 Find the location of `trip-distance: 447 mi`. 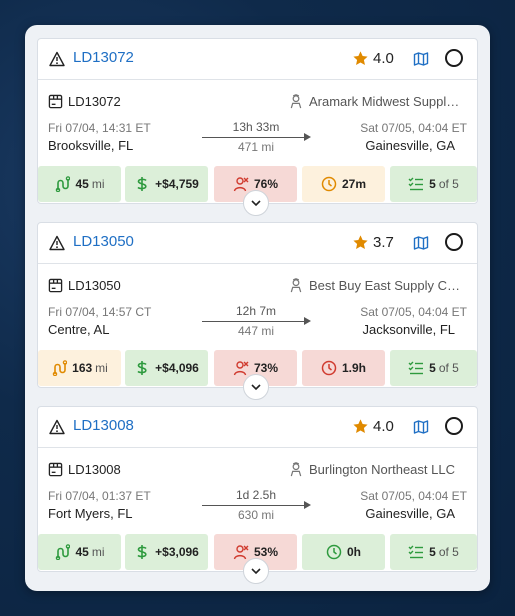

trip-distance: 447 mi is located at coordinates (256, 331).